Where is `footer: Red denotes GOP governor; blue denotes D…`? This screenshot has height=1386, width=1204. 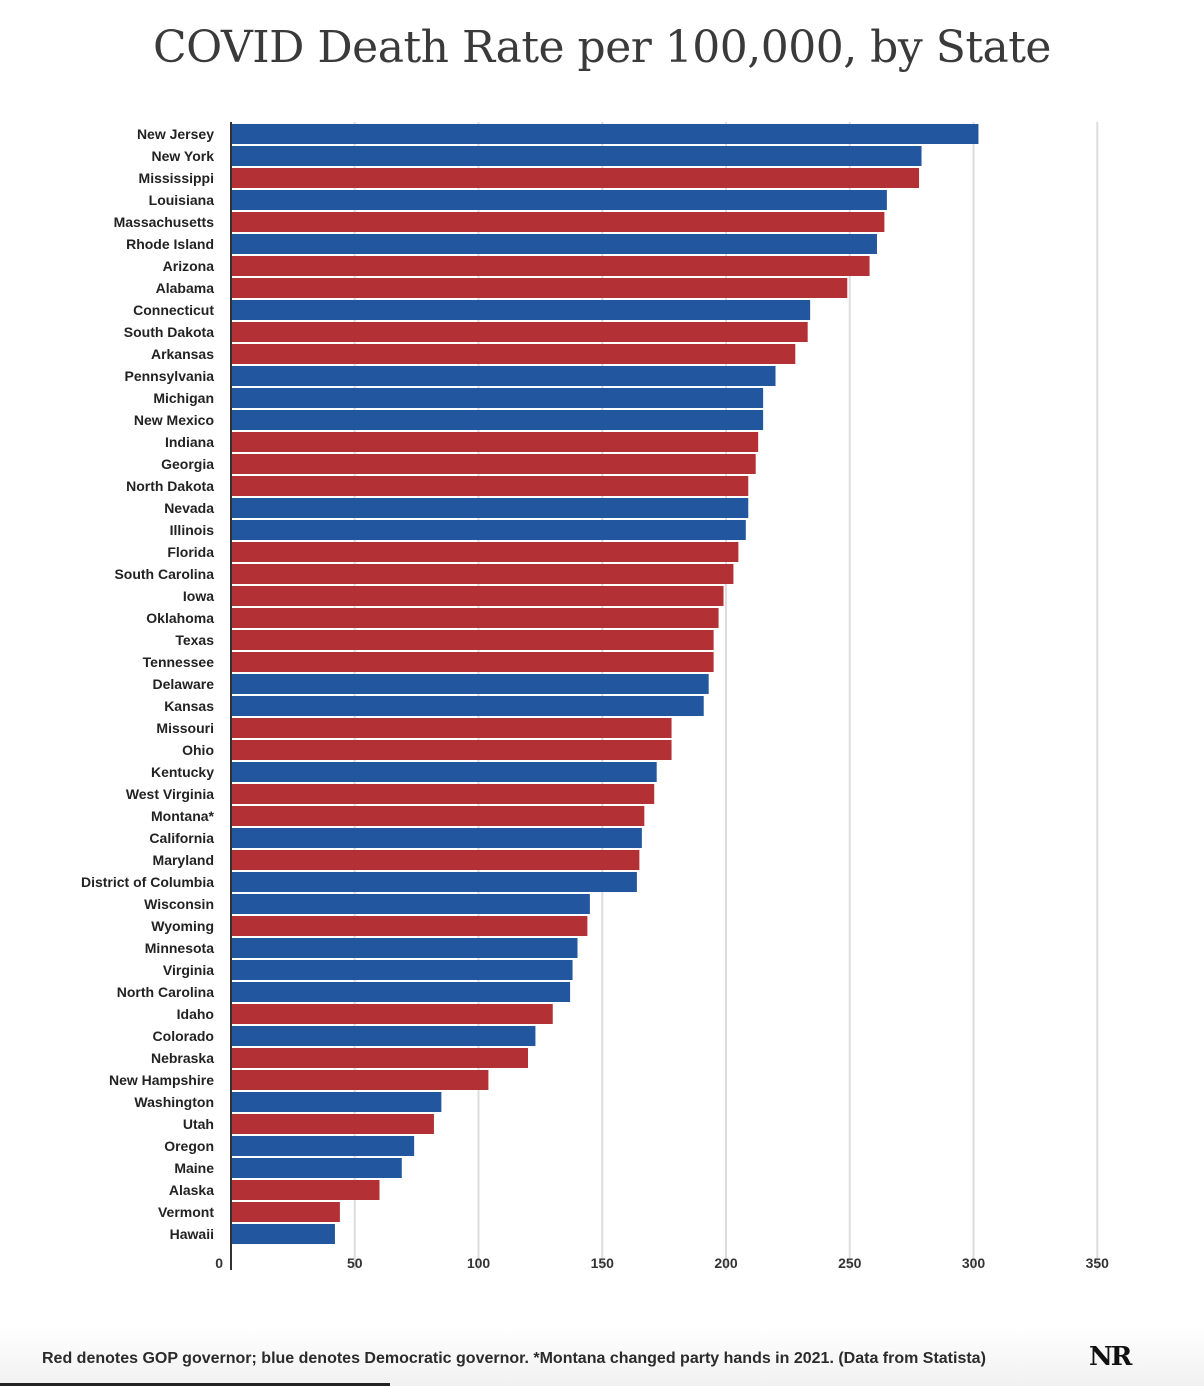 footer: Red denotes GOP governor; blue denotes D… is located at coordinates (602, 1356).